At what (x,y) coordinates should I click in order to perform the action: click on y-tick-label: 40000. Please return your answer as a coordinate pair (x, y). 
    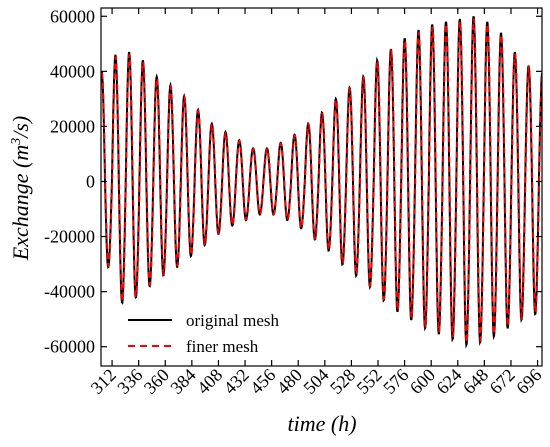
    Looking at the image, I should click on (72, 71).